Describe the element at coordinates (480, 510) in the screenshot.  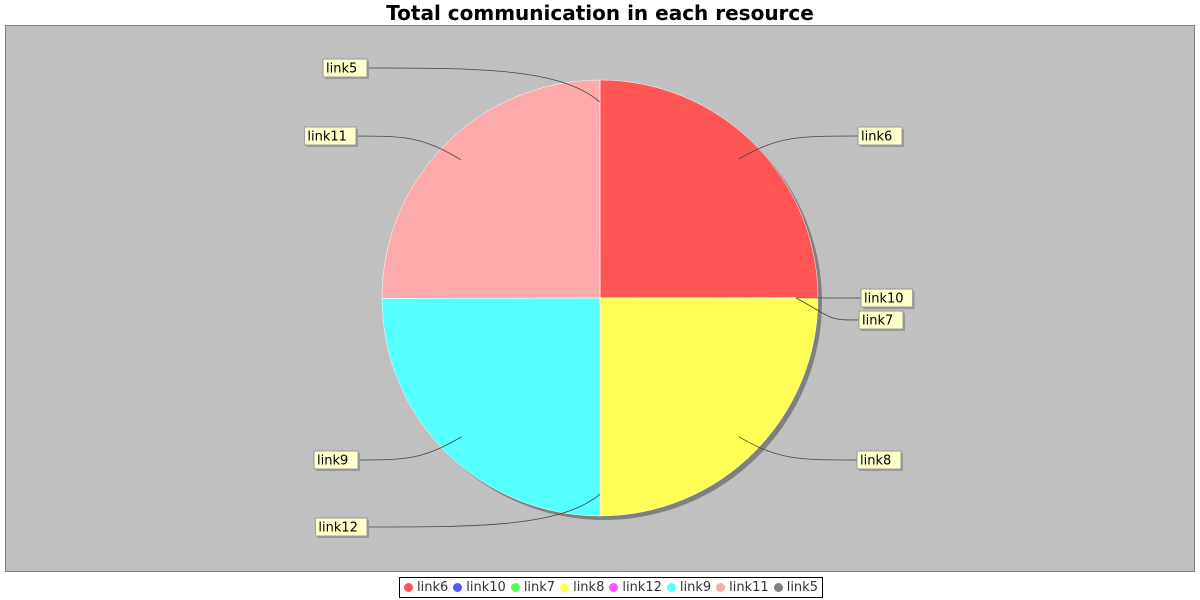
I see `leader-line-link12` at that location.